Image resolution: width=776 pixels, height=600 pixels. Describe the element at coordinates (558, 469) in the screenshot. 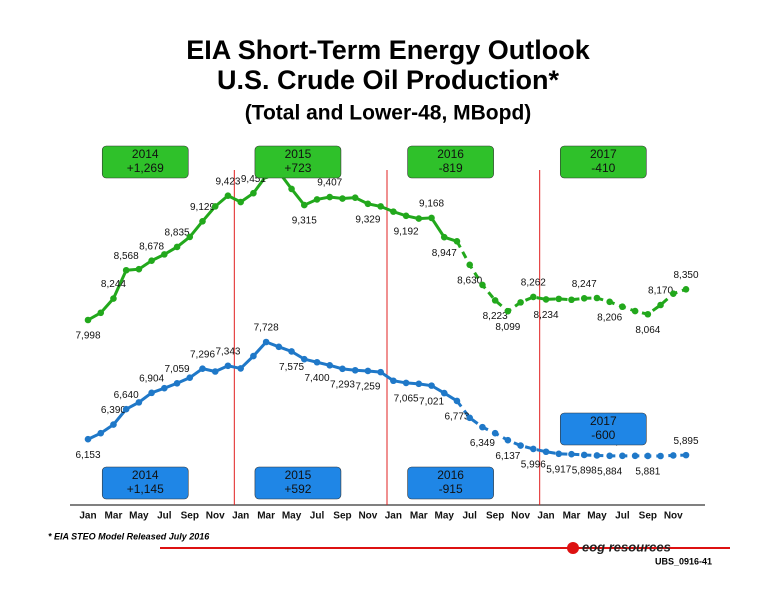

I see `data-label: 5,917` at that location.